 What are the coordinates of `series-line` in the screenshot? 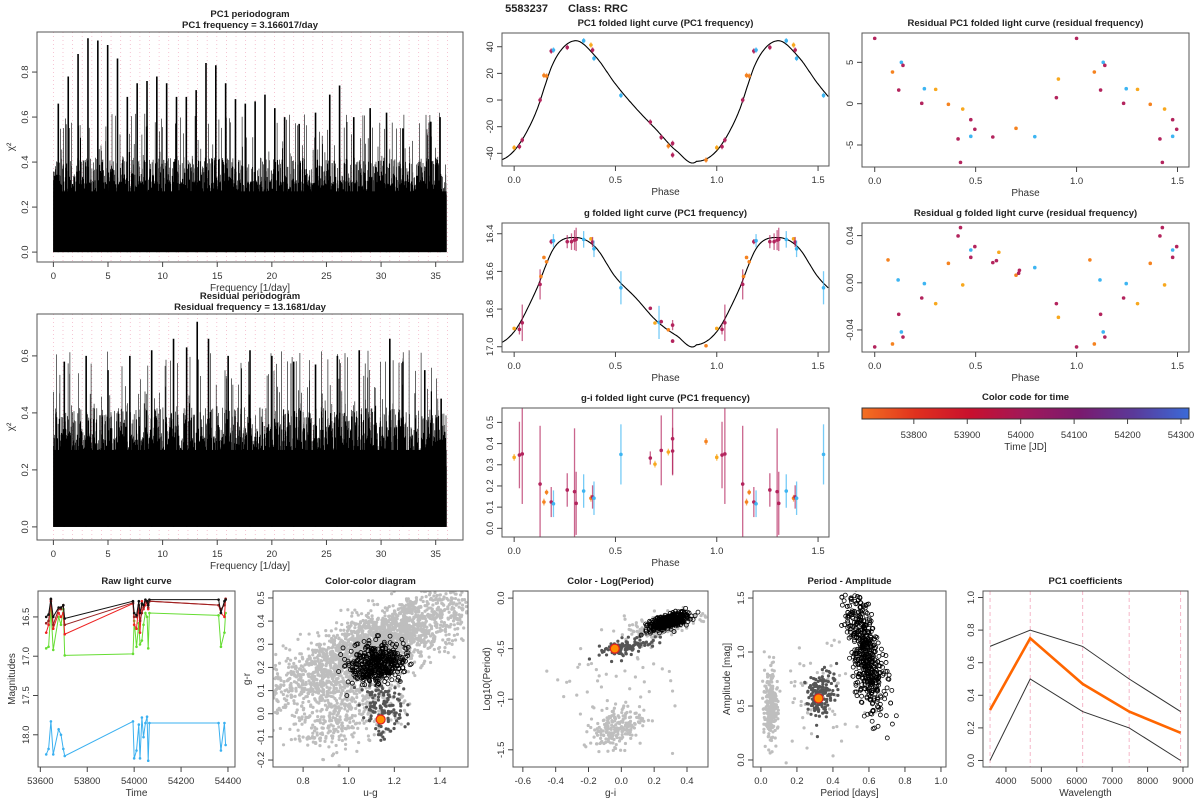 It's located at (135, 612).